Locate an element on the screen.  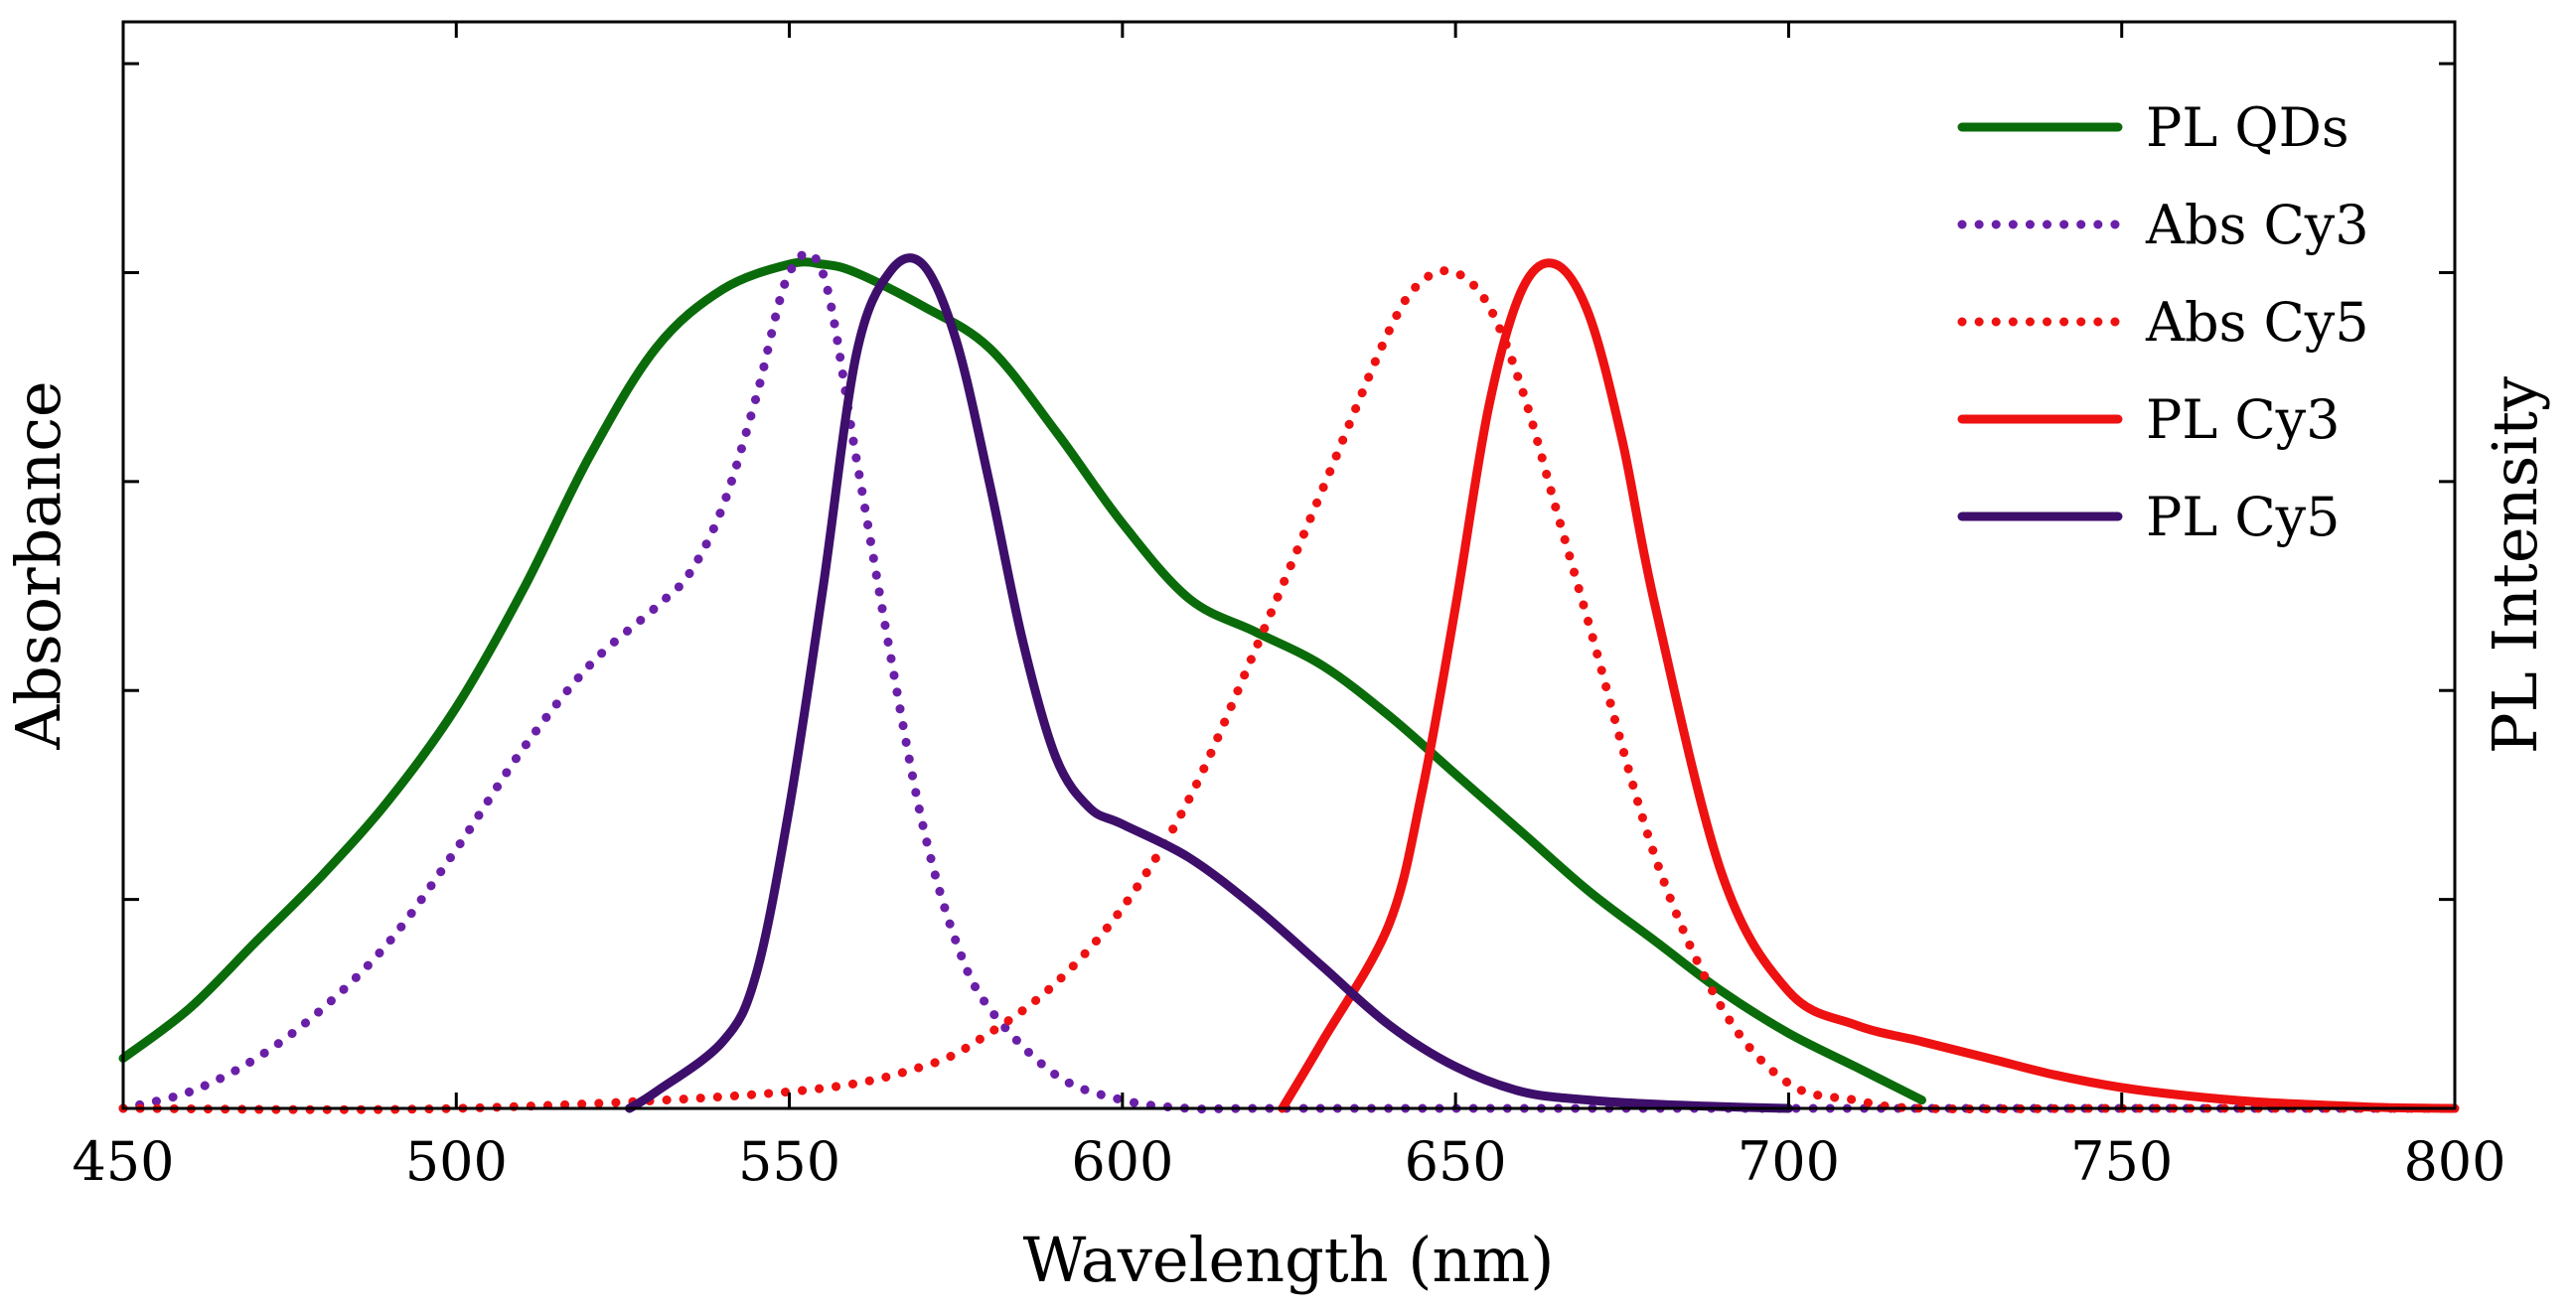
legend: PL QDs Abs Cy3 Abs Cy5 PL Cy3 PL Cy5 is located at coordinates (2163, 322).